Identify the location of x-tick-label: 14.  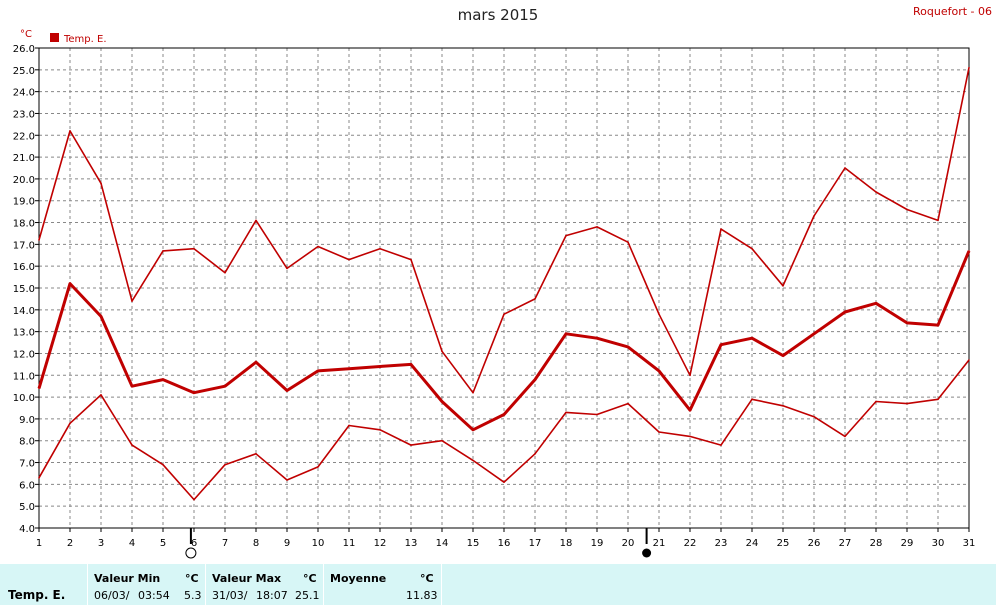
(442, 543).